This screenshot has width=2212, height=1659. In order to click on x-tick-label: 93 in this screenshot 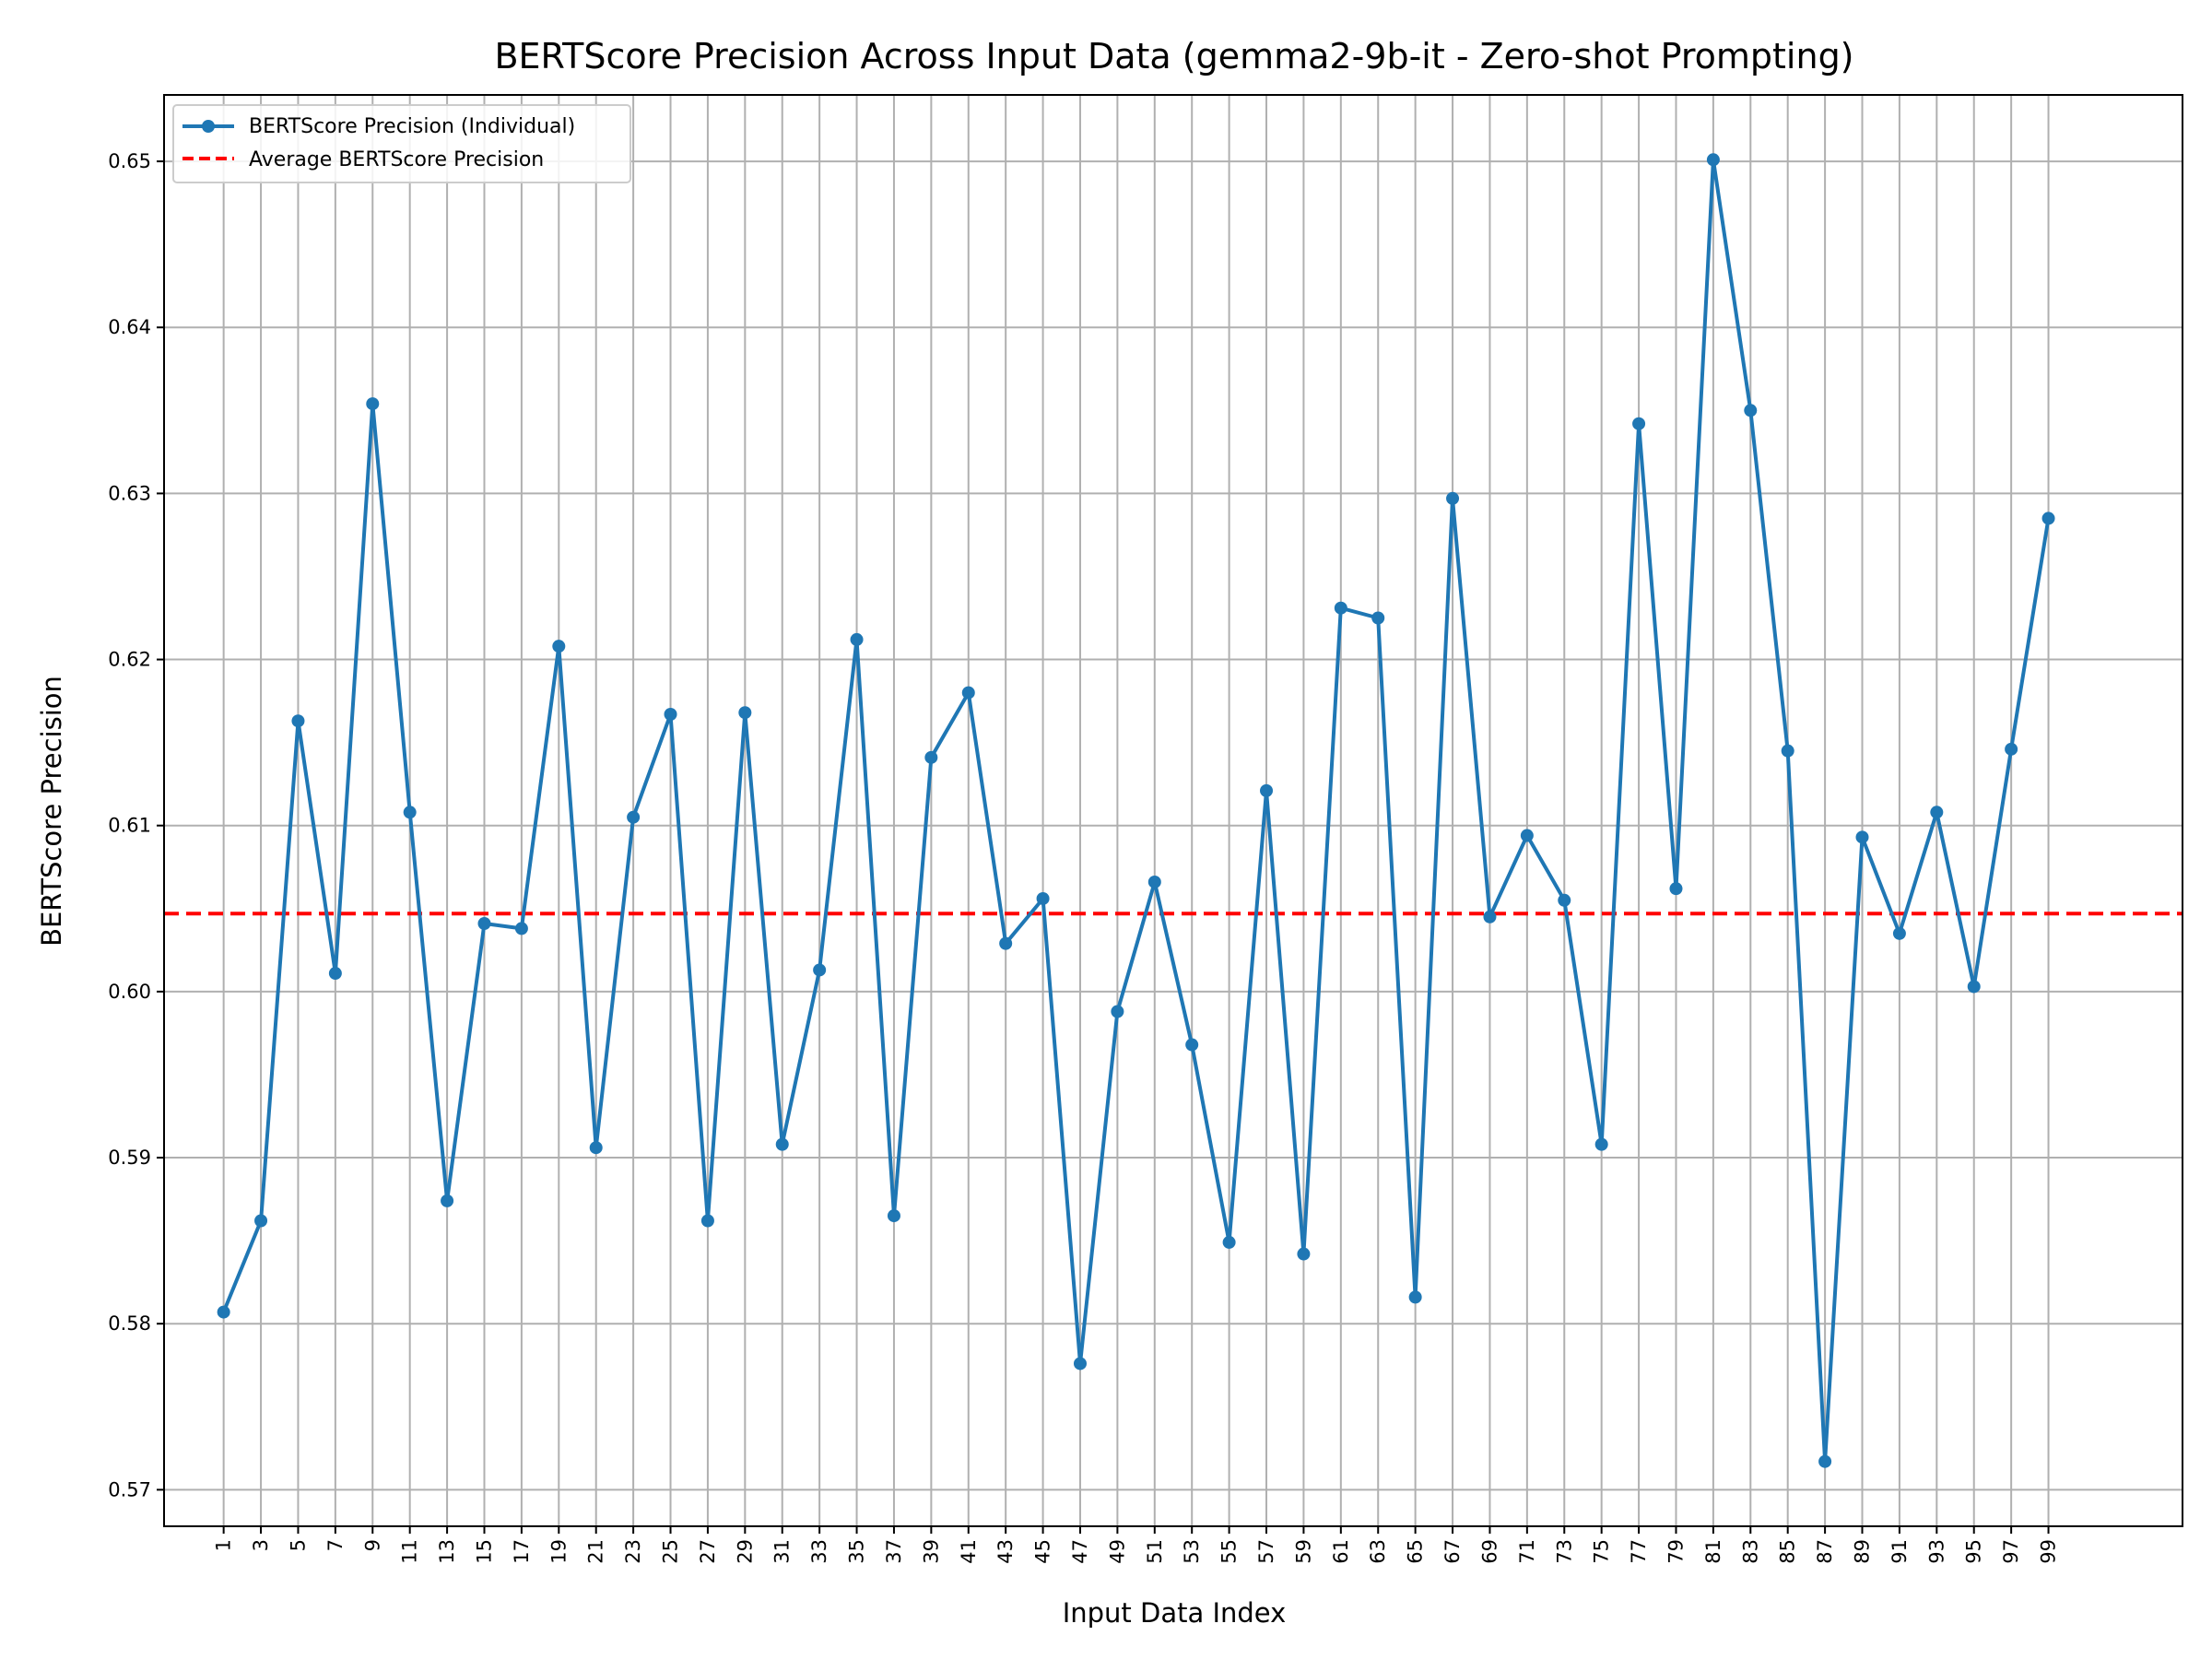, I will do `click(1936, 1551)`.